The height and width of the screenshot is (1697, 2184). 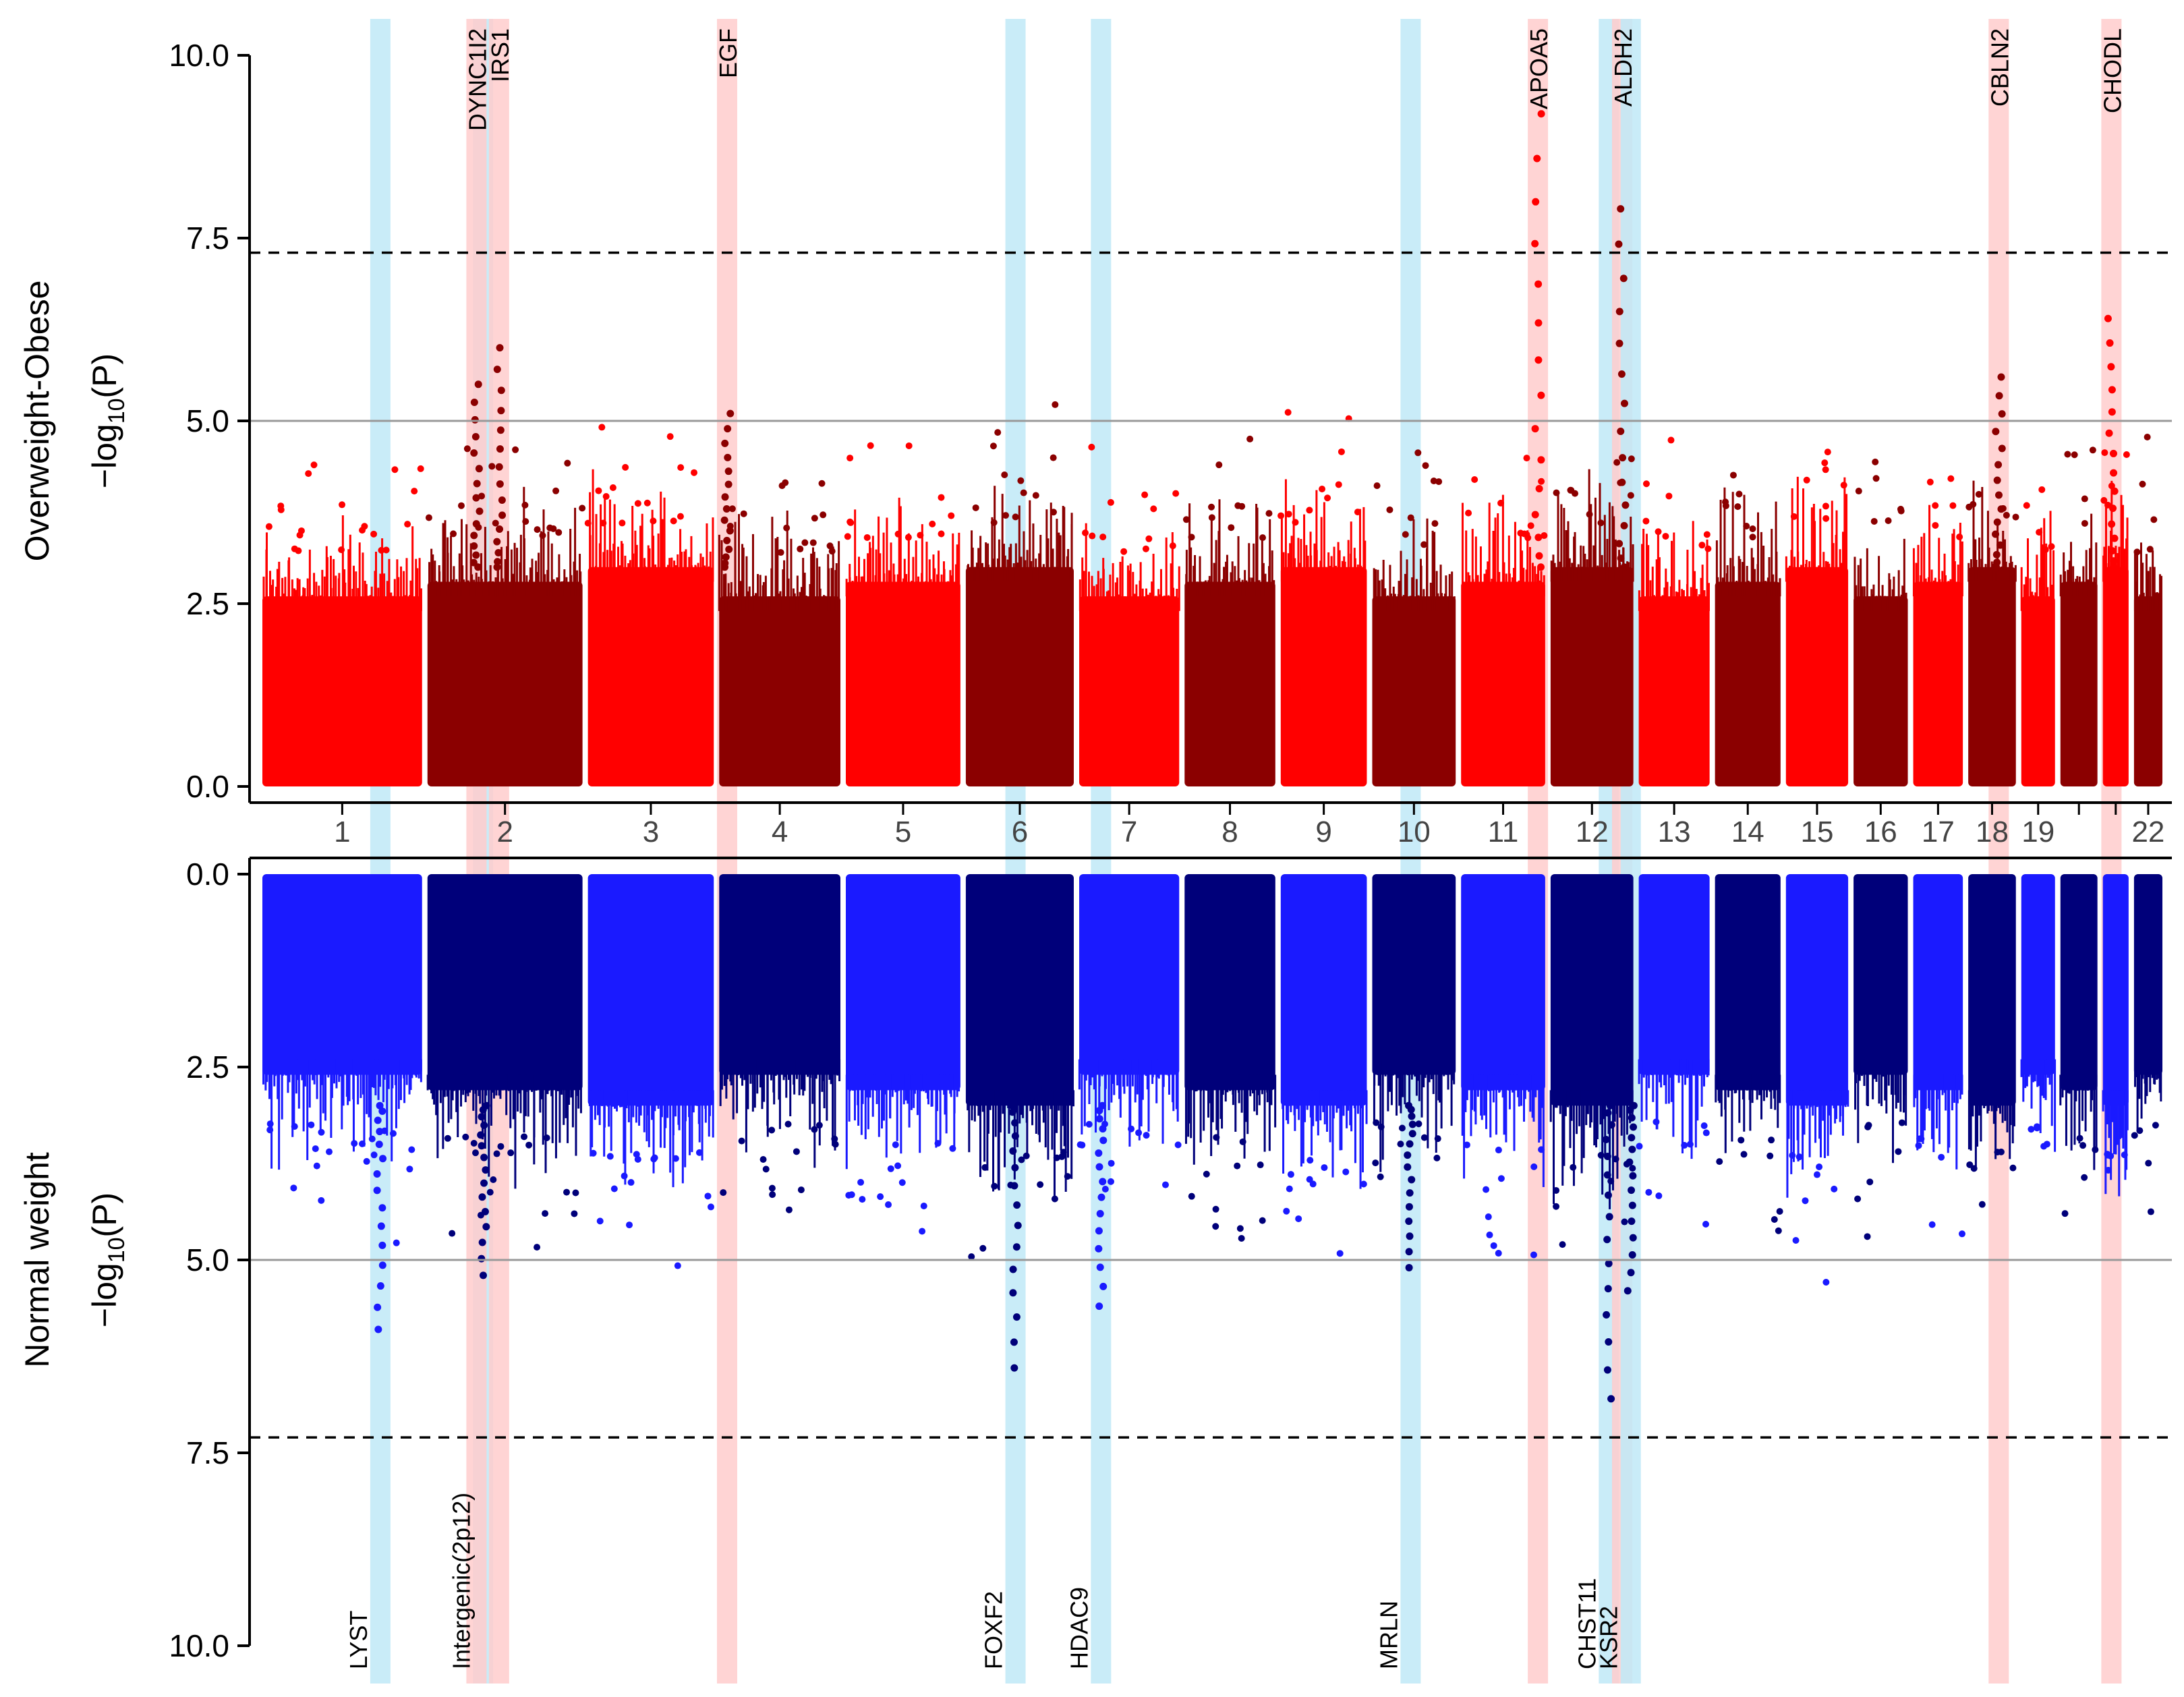 What do you see at coordinates (2148, 832) in the screenshot?
I see `chromosome-label-22: 22` at bounding box center [2148, 832].